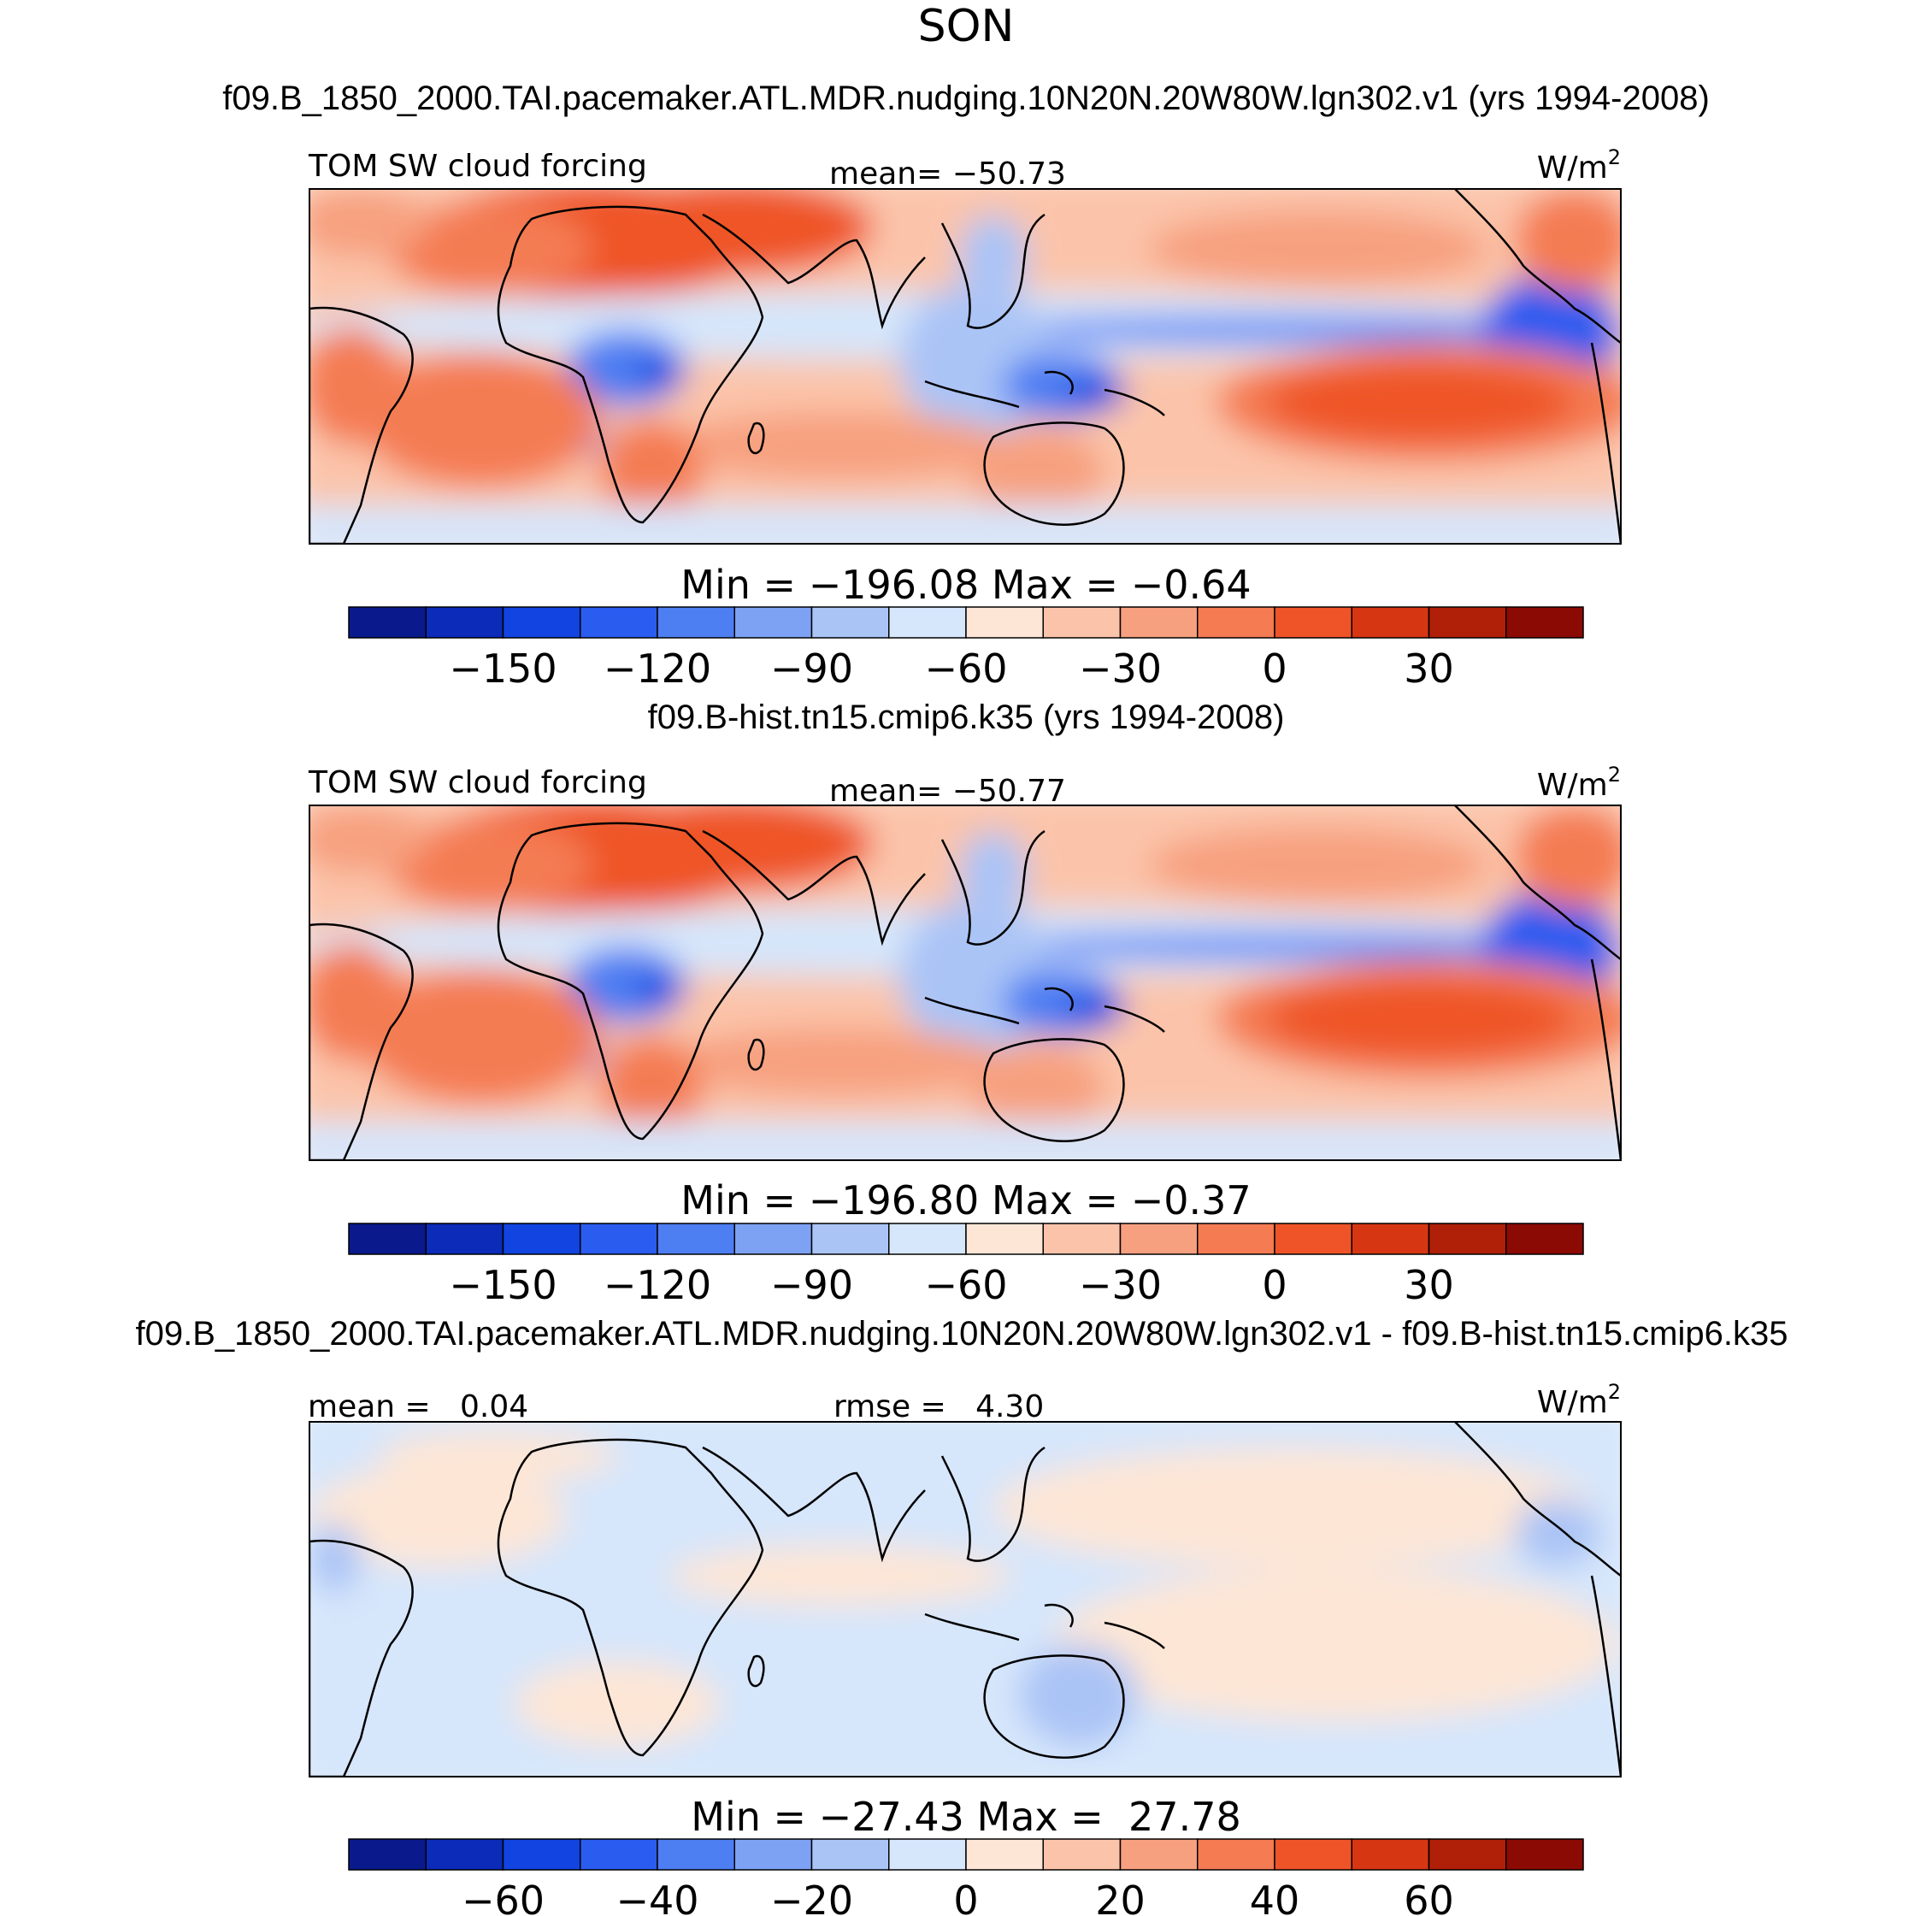  What do you see at coordinates (966, 1877) in the screenshot?
I see `panel-3-colorbar: −60 −40 −20 0 20 40 60` at bounding box center [966, 1877].